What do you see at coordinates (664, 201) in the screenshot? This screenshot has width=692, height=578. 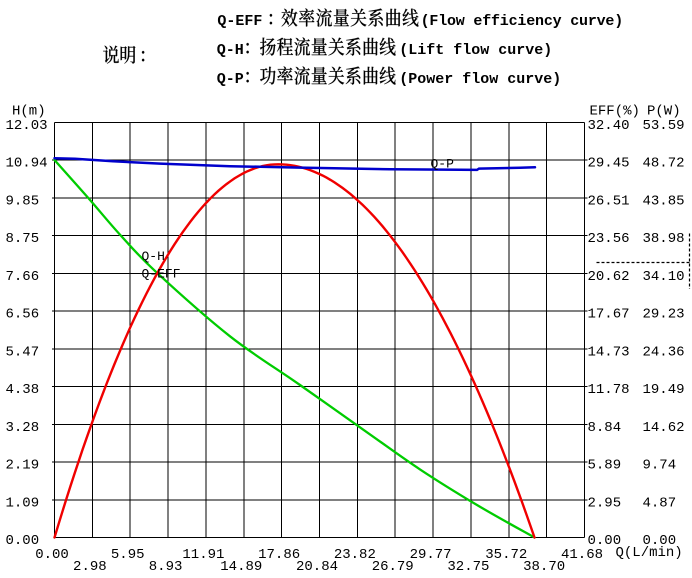 I see `svg-text: 43.85` at bounding box center [664, 201].